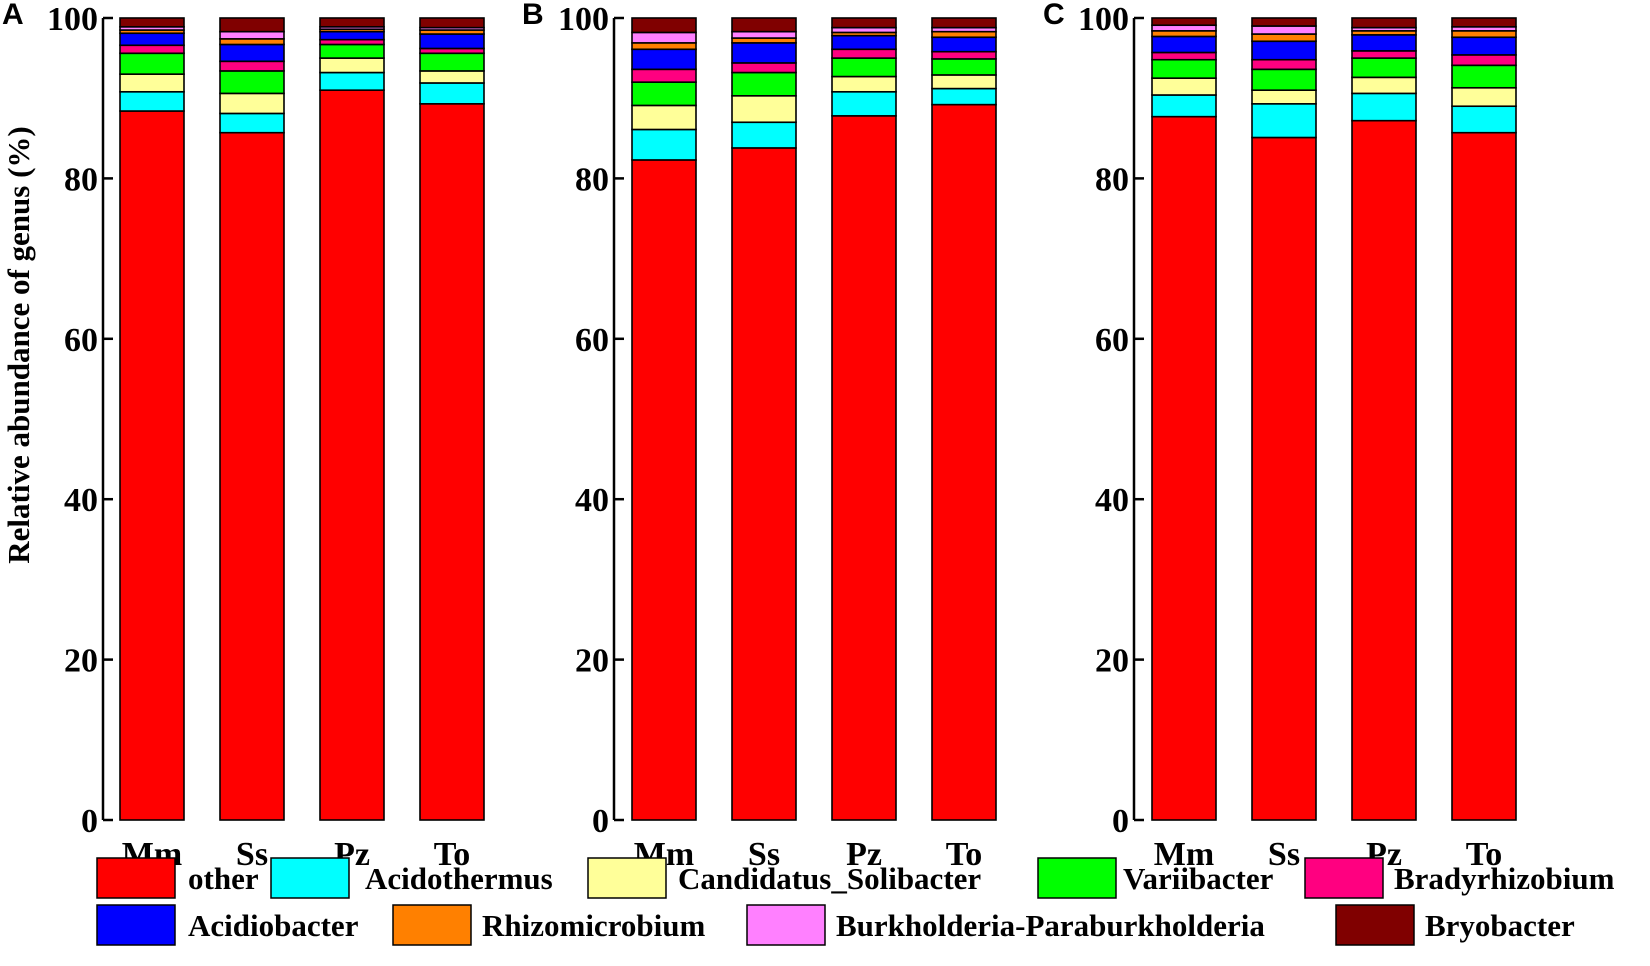  Describe the element at coordinates (1504, 878) in the screenshot. I see `legend-label-bradyrhizobium: Bradyrhizobium` at that location.